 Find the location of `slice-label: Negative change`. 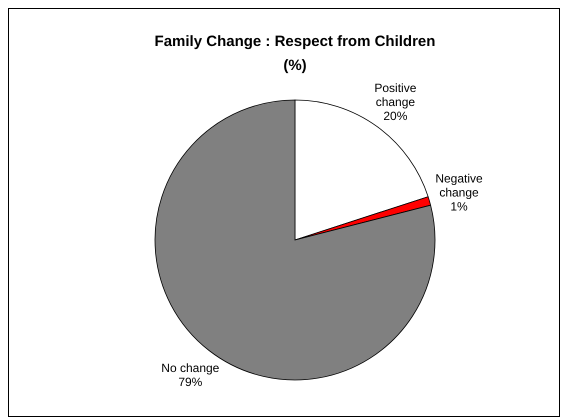

slice-label: Negative change is located at coordinates (459, 185).